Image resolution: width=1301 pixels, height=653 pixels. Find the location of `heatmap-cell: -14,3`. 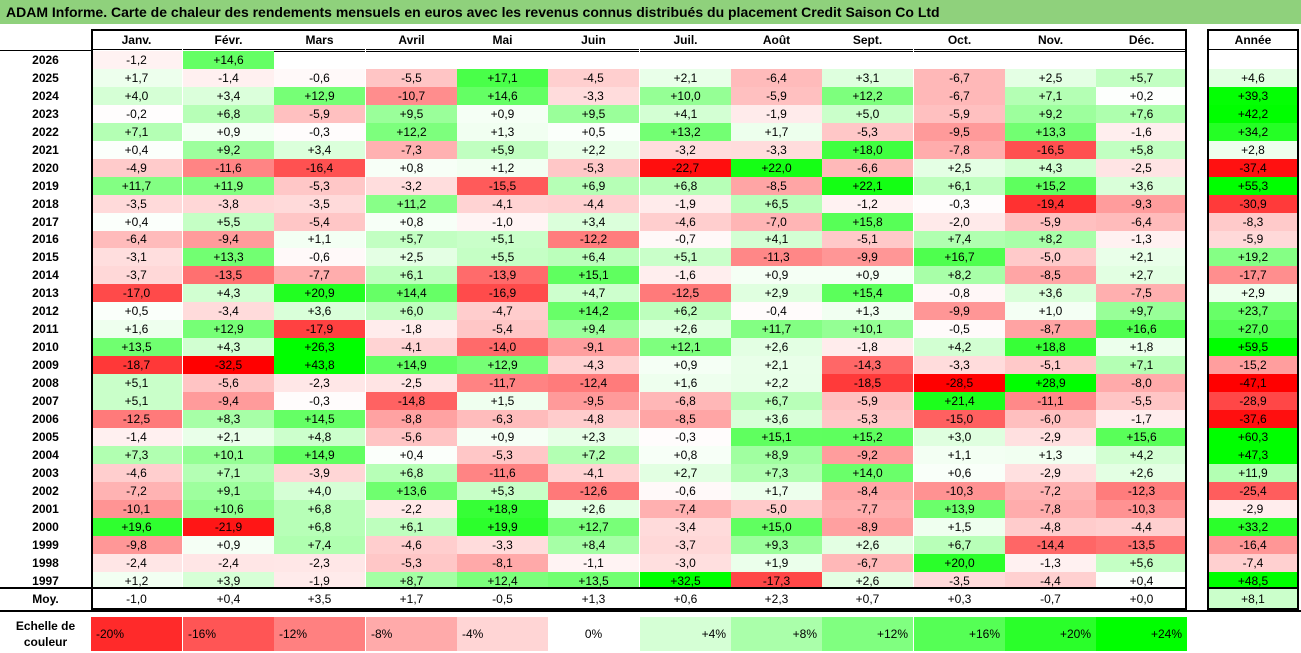

heatmap-cell: -14,3 is located at coordinates (867, 365).